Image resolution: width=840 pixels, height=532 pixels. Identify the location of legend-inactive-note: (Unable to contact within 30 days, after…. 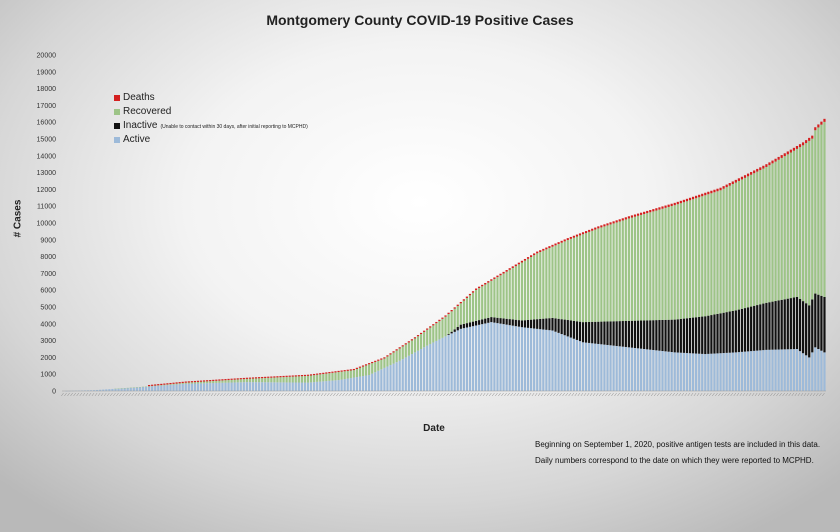
(234, 127).